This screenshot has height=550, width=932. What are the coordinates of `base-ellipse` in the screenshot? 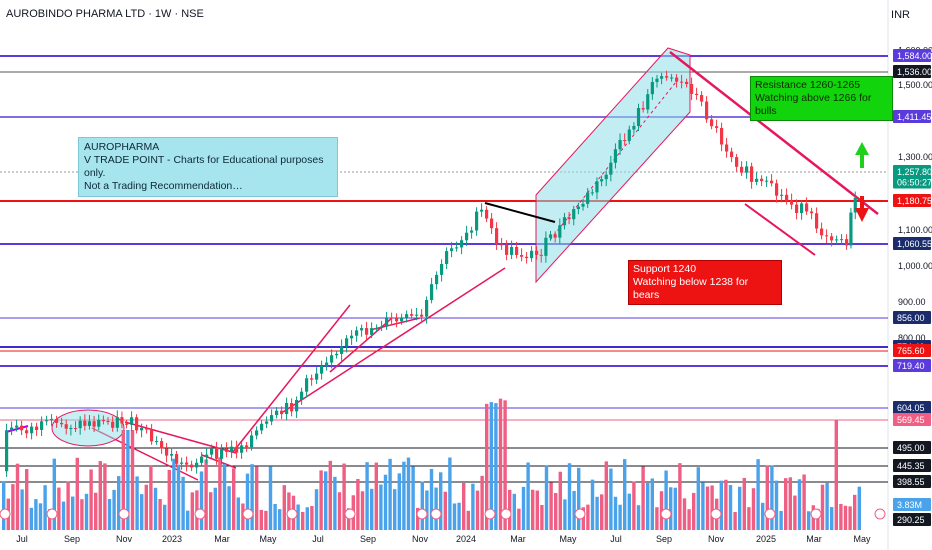 It's located at (88, 428).